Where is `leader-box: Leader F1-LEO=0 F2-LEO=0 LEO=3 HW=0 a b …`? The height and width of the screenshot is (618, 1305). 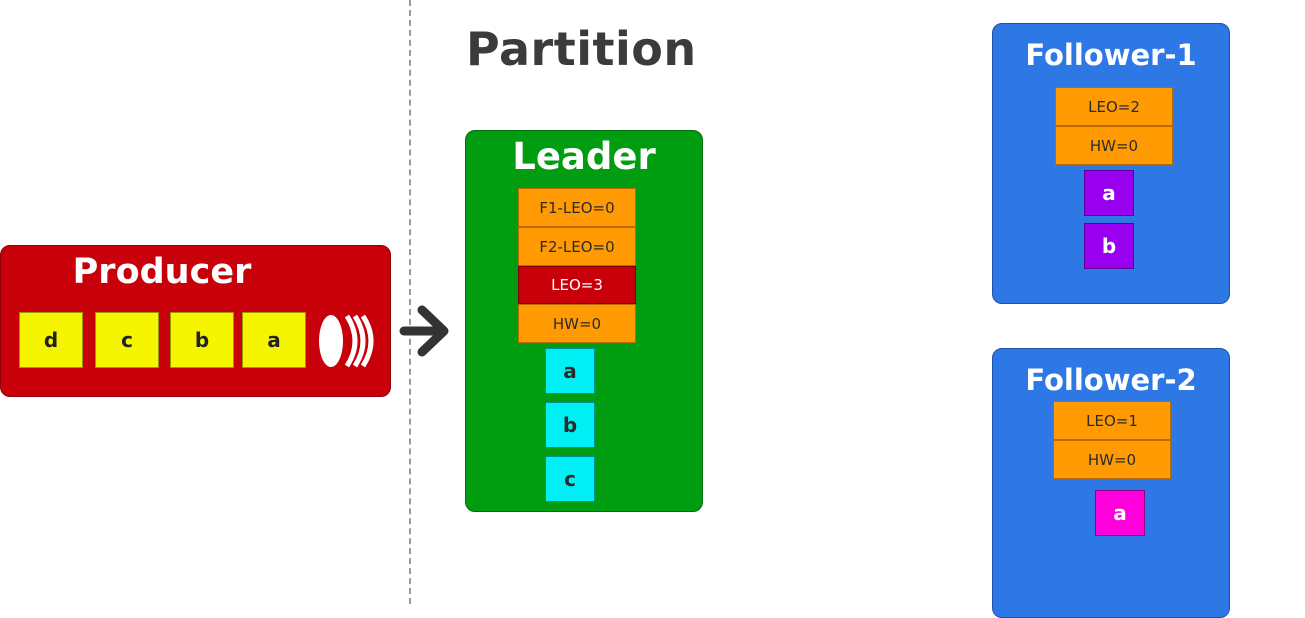
leader-box: Leader F1-LEO=0 F2-LEO=0 LEO=3 HW=0 a b … is located at coordinates (584, 321).